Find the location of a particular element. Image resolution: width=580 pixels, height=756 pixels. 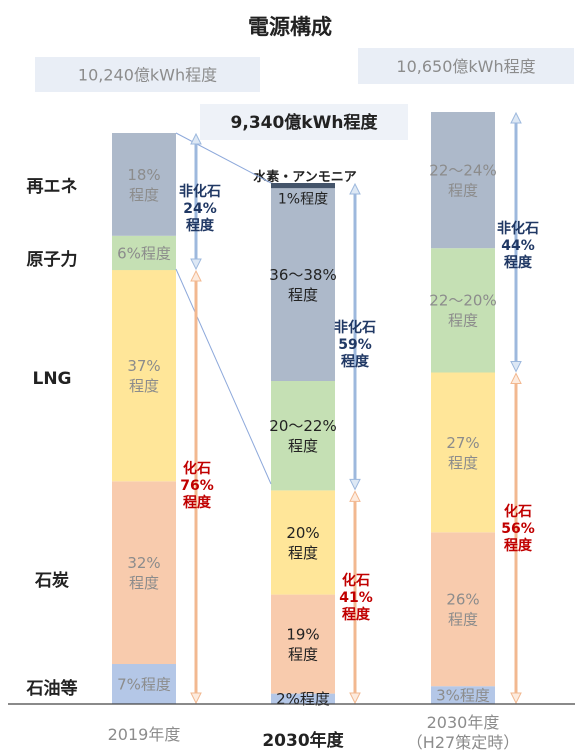

segment-label: 20～22% is located at coordinates (302, 426).